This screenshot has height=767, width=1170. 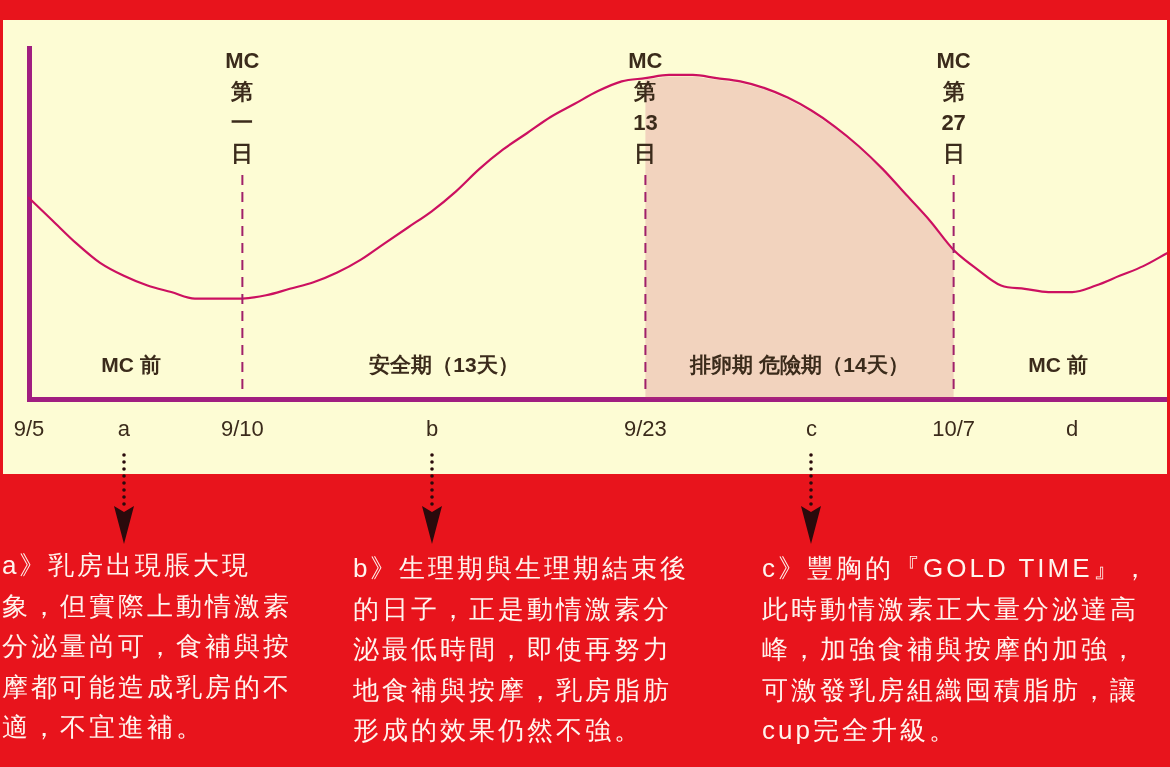 What do you see at coordinates (645, 429) in the screenshot?
I see `x-tick-label: 9/23` at bounding box center [645, 429].